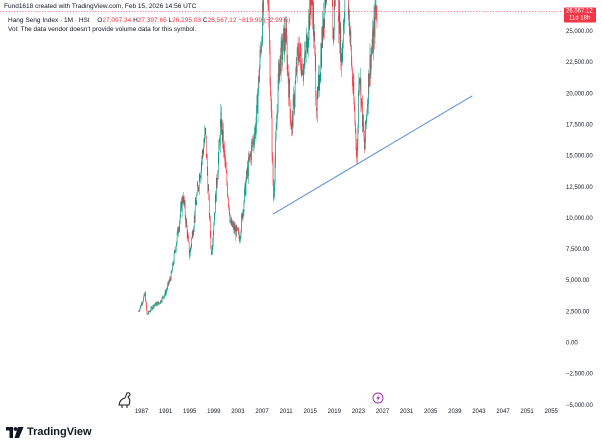 This screenshot has height=446, width=602. Describe the element at coordinates (238, 412) in the screenshot. I see `x-tick-label: 2003` at that location.